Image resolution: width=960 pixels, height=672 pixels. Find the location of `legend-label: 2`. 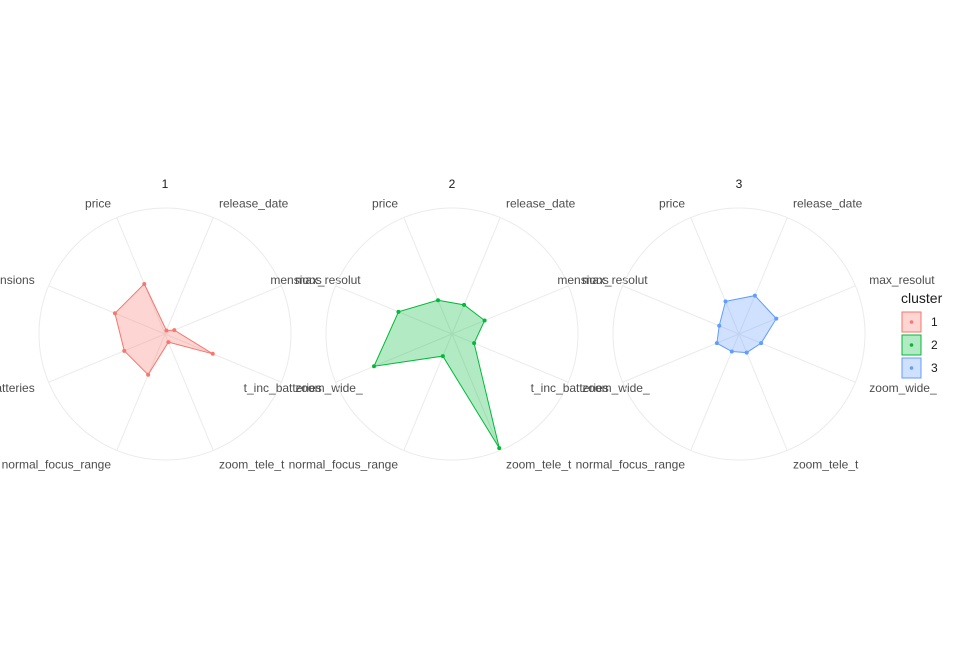

legend-label: 2 is located at coordinates (934, 345).